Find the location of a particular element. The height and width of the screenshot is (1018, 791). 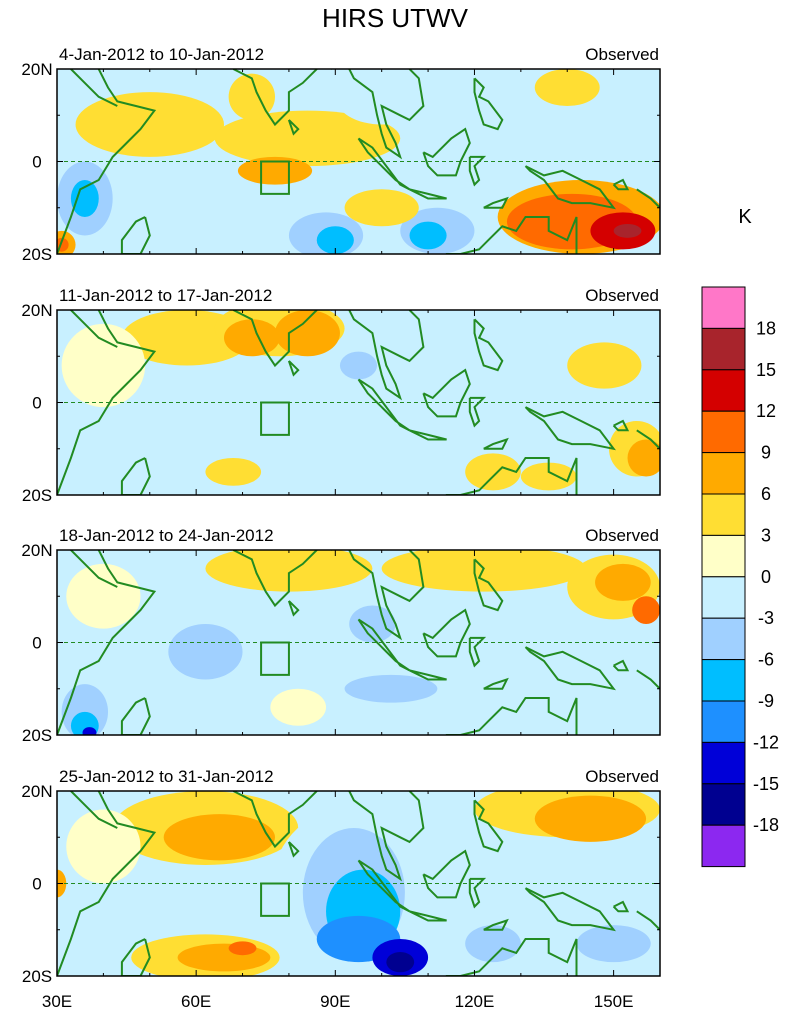

x-axis: 30E 60E 90E 120E 150E is located at coordinates (338, 1001).